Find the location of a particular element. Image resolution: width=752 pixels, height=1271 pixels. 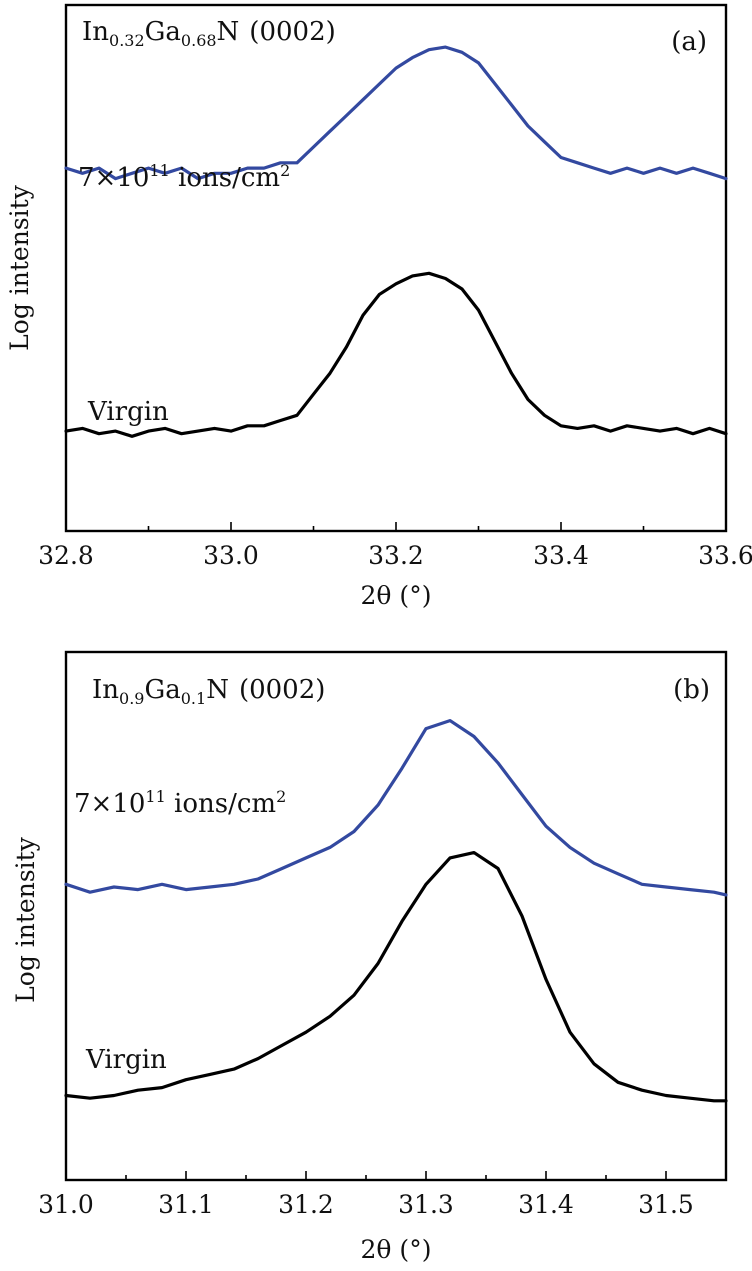

x-tick-label: 33.0 is located at coordinates (231, 555).